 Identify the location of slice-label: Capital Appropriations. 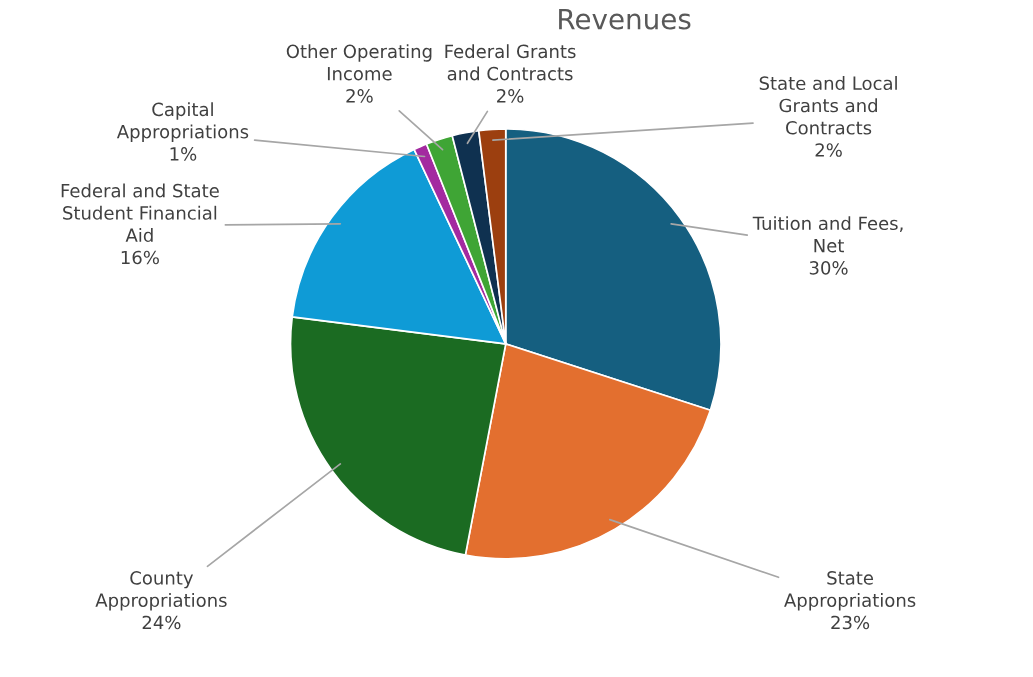
(182, 122).